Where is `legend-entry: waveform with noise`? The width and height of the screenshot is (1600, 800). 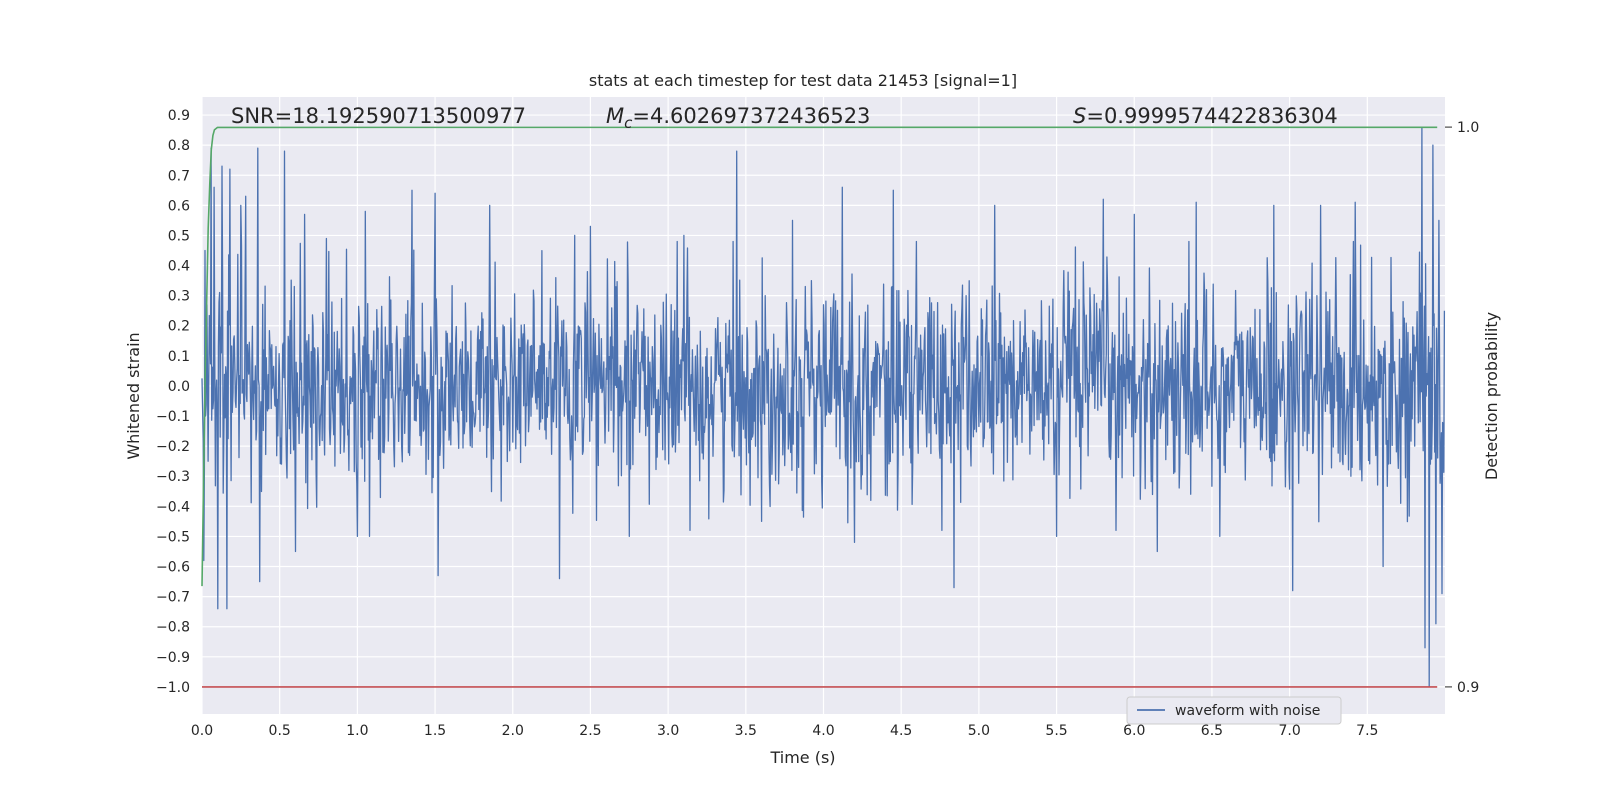 legend-entry: waveform with noise is located at coordinates (1247, 711).